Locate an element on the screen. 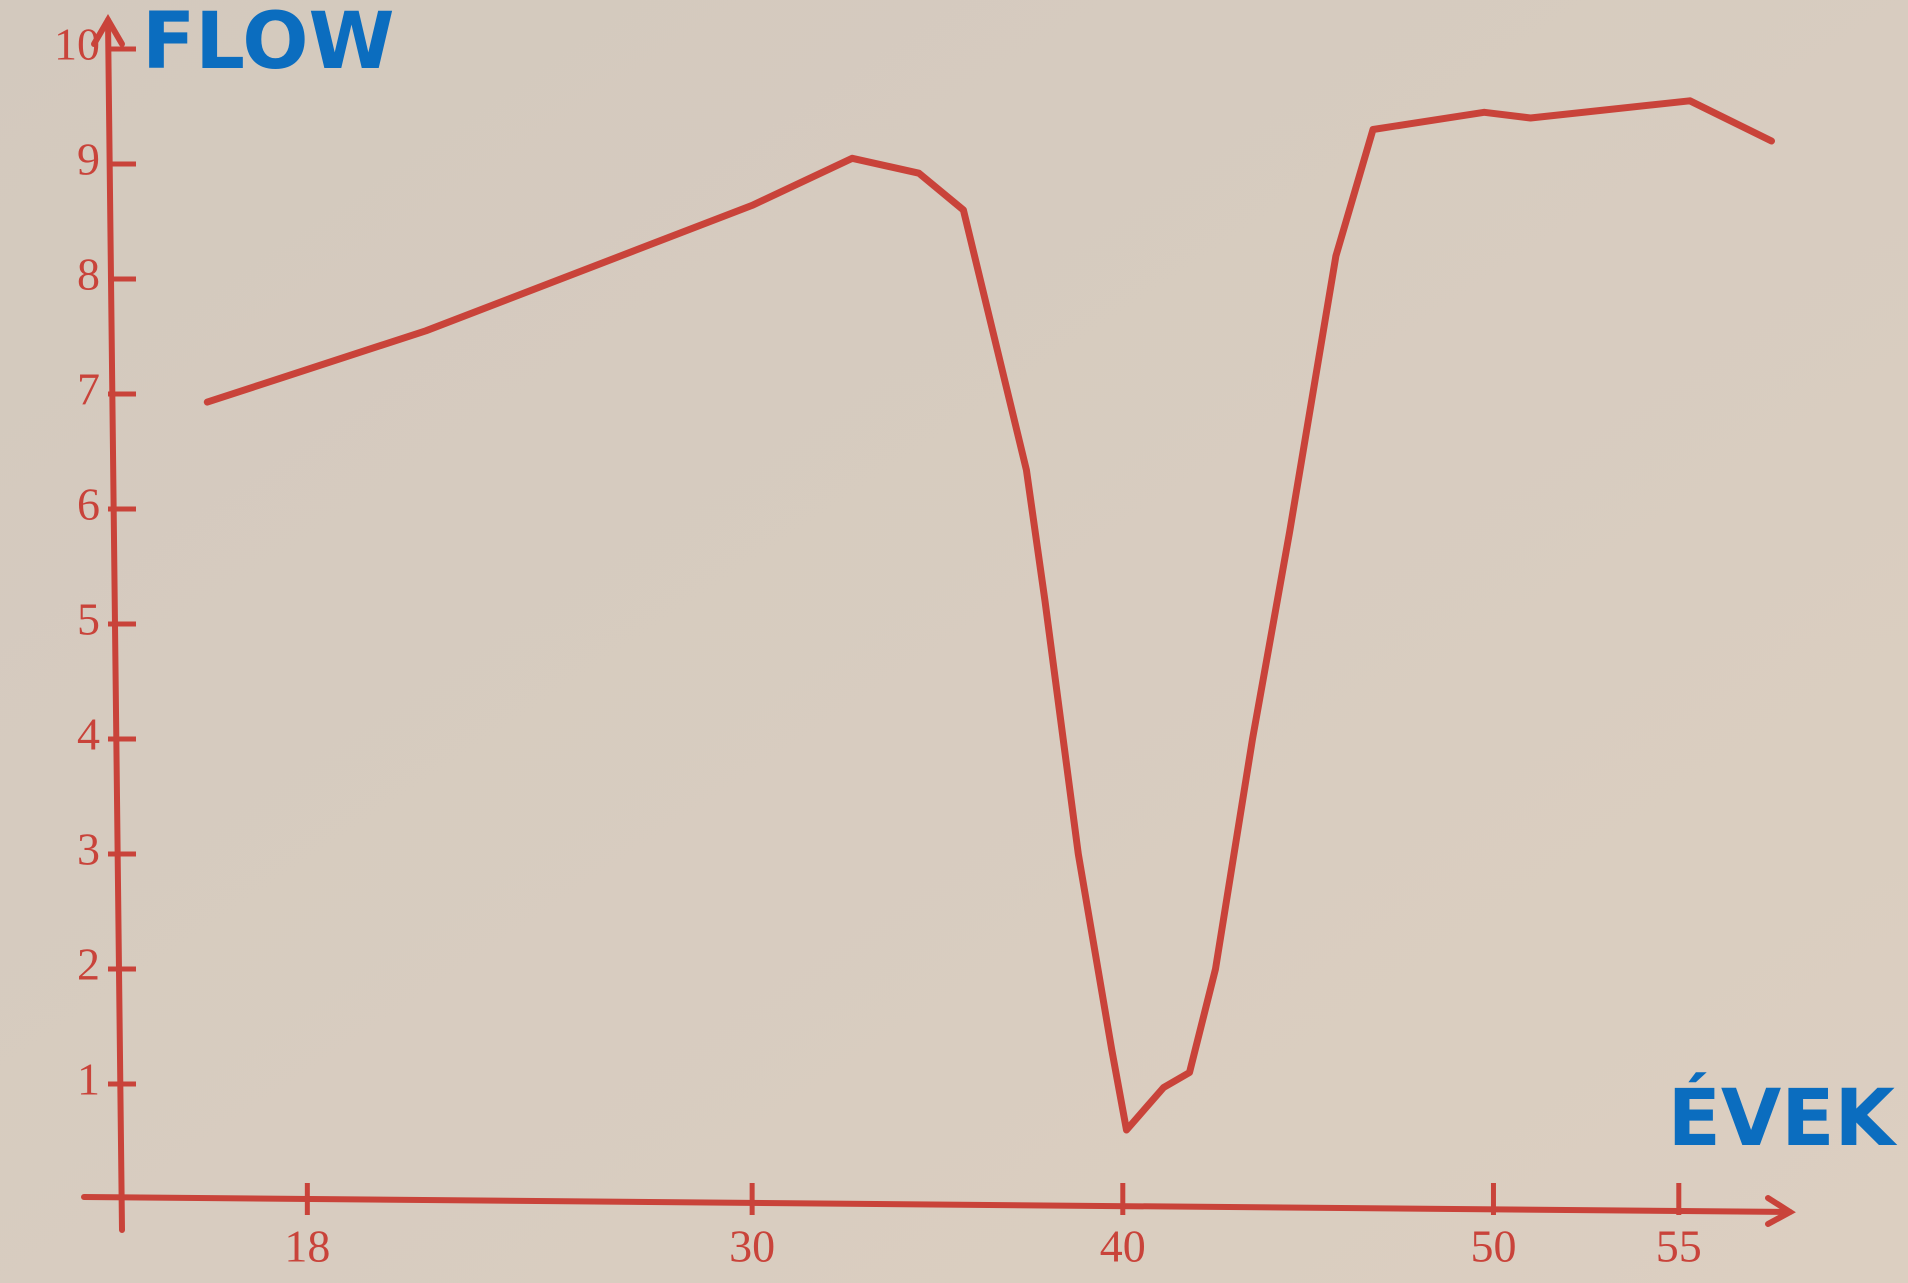  y-tick-label: 9 is located at coordinates (88, 159).